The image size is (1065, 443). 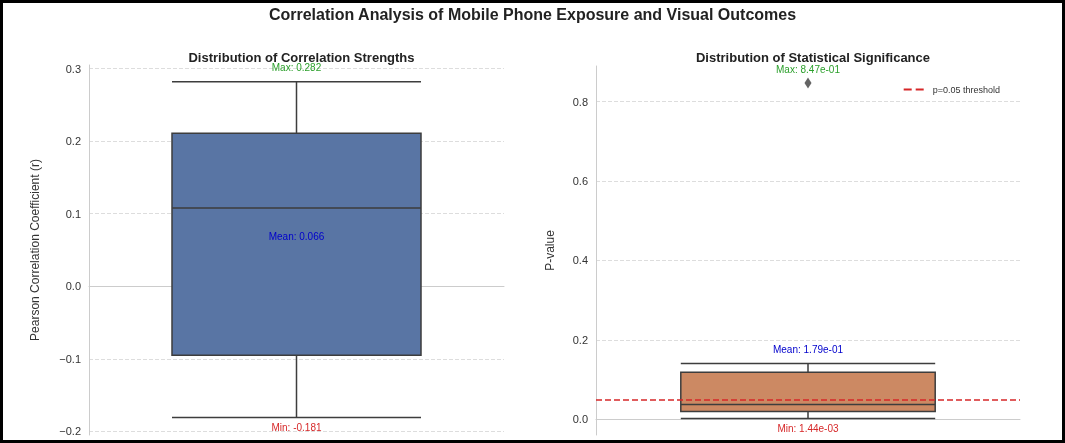 I want to click on y-axis-title: Pearson Correlation Coefficient (r), so click(x=35, y=250).